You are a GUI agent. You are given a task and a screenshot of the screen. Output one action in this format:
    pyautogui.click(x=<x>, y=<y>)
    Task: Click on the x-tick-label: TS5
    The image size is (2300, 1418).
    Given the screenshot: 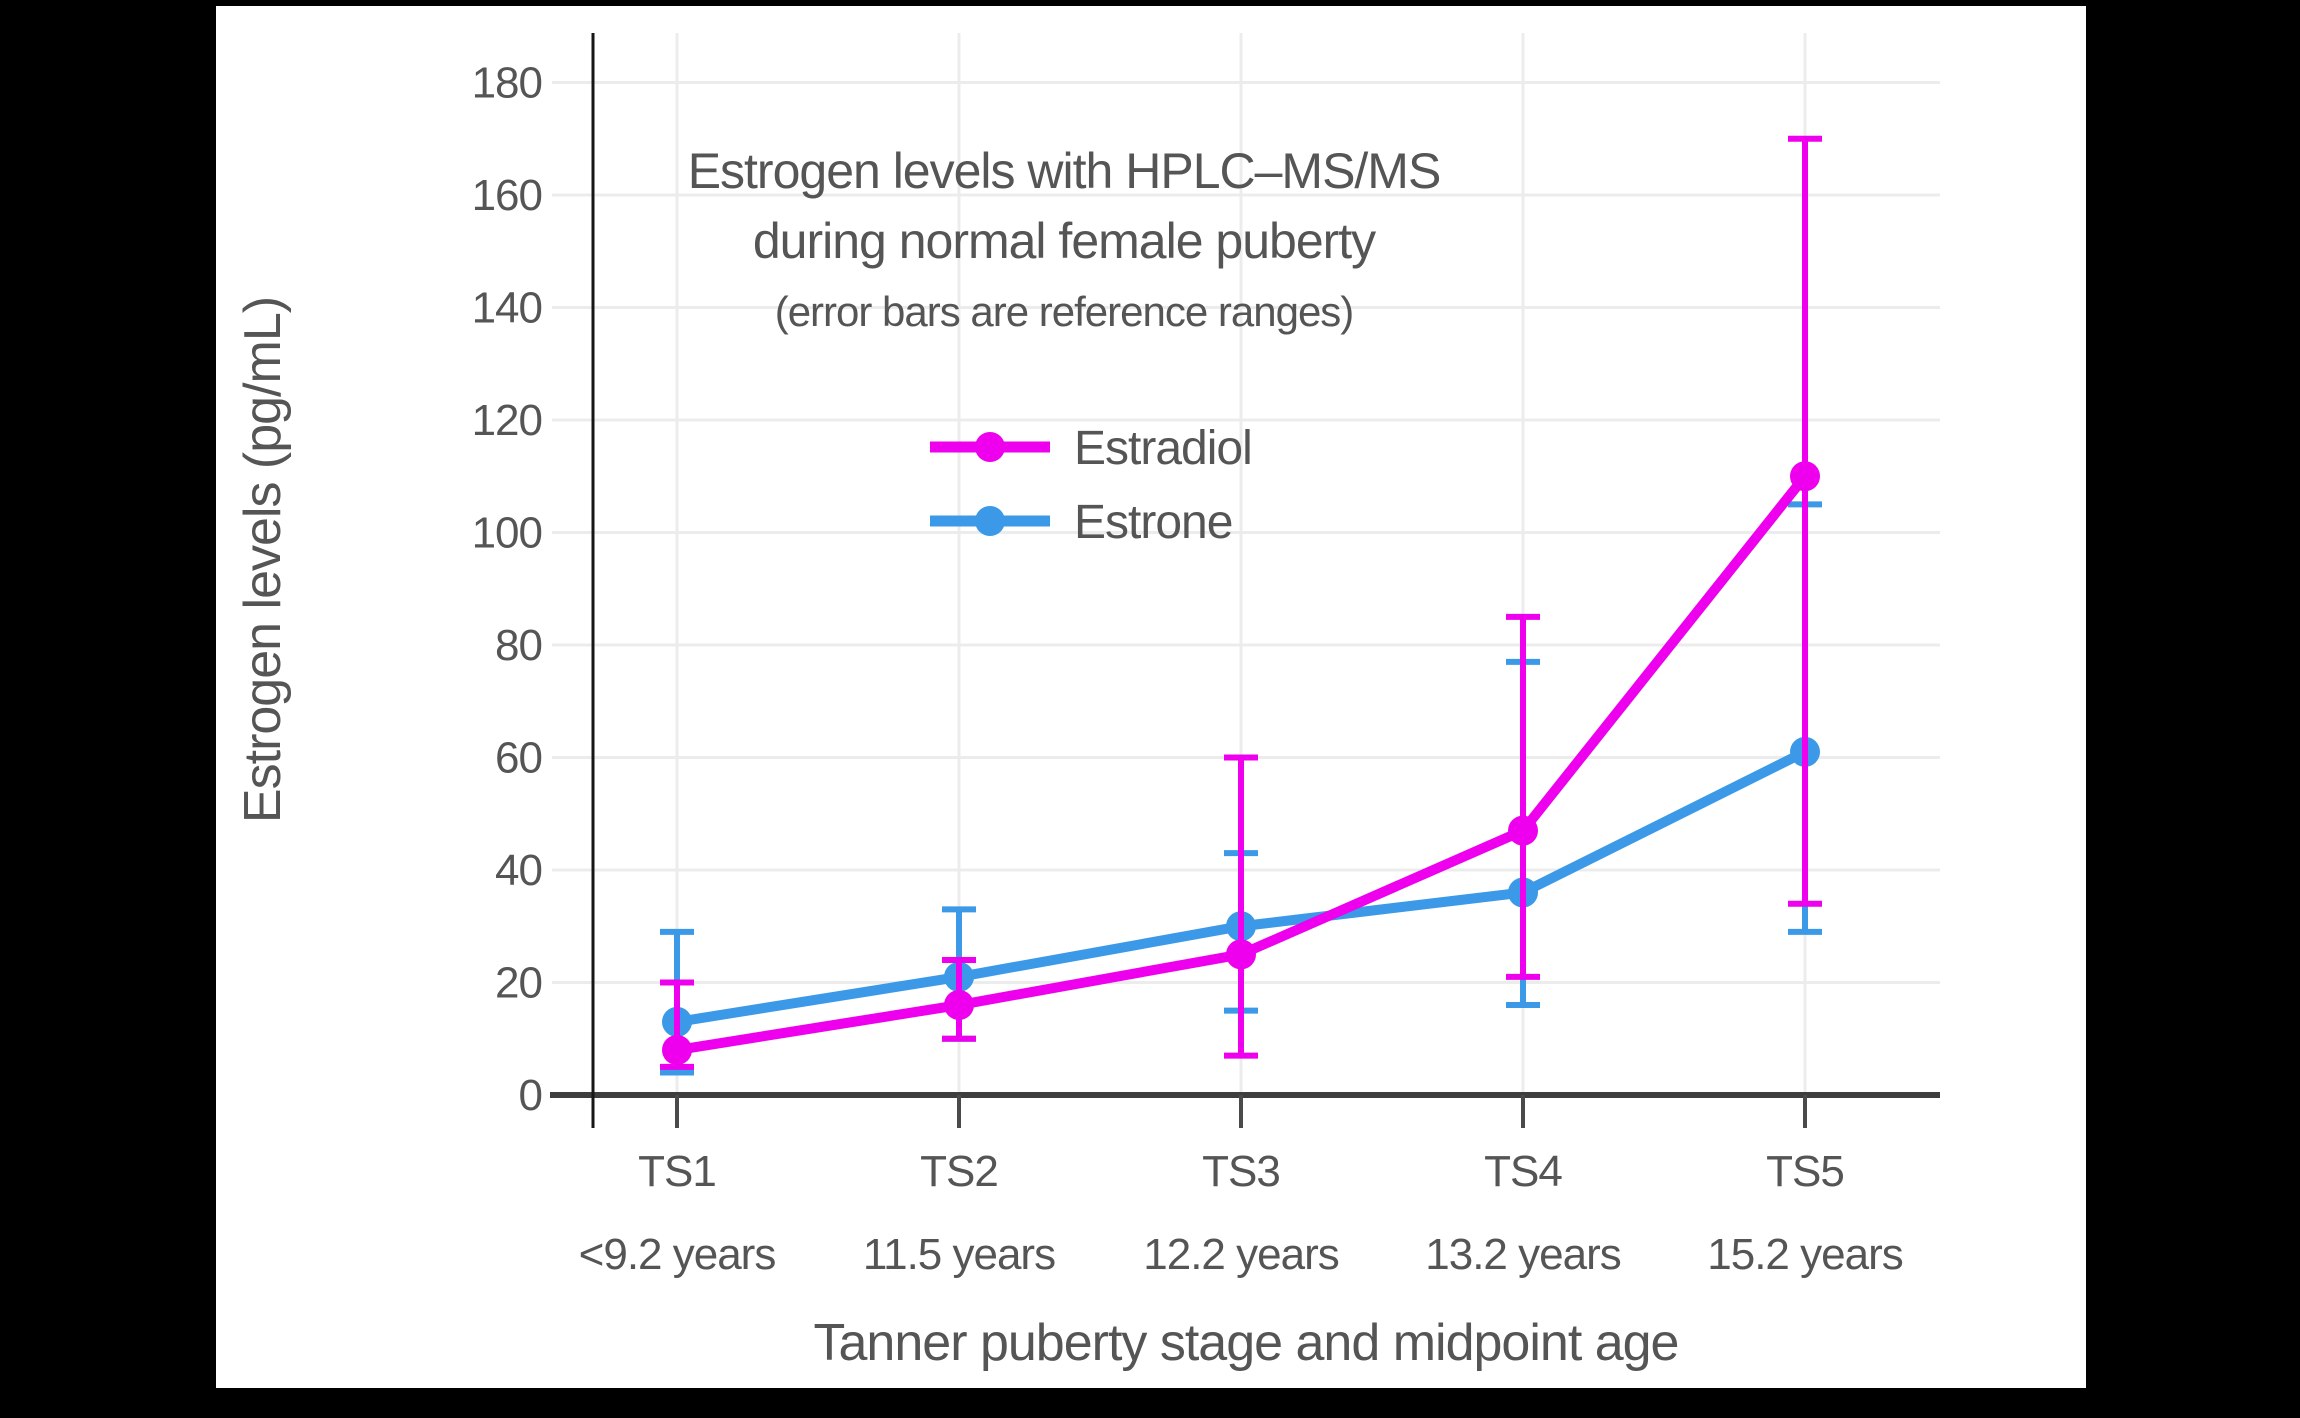 What is the action you would take?
    pyautogui.click(x=1805, y=1171)
    